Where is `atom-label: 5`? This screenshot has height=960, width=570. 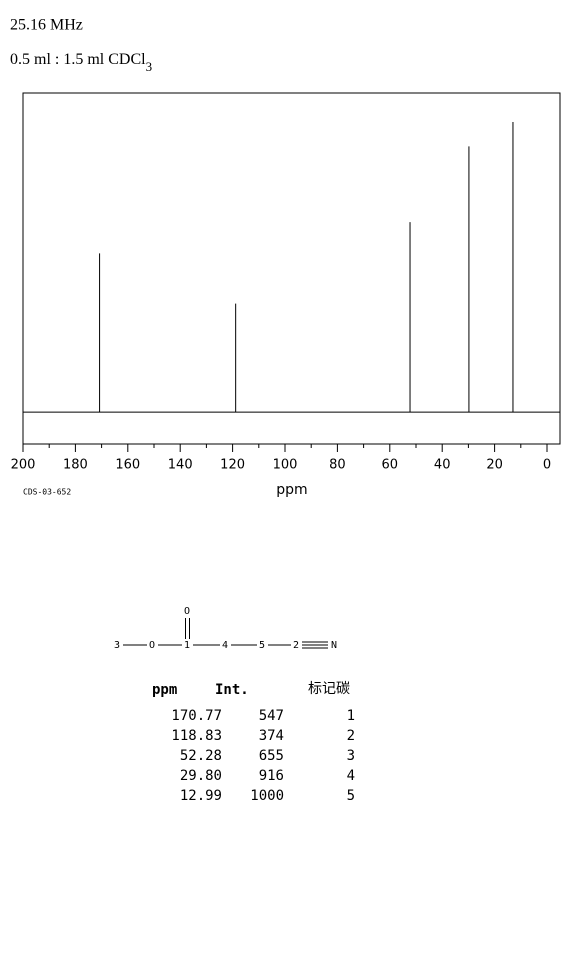 atom-label: 5 is located at coordinates (262, 645).